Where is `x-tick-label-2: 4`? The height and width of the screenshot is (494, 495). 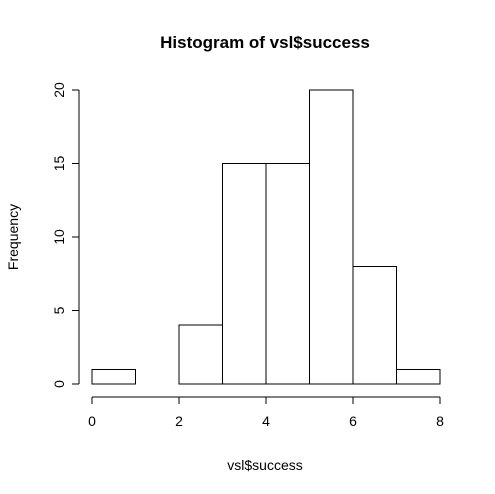 x-tick-label-2: 4 is located at coordinates (266, 421).